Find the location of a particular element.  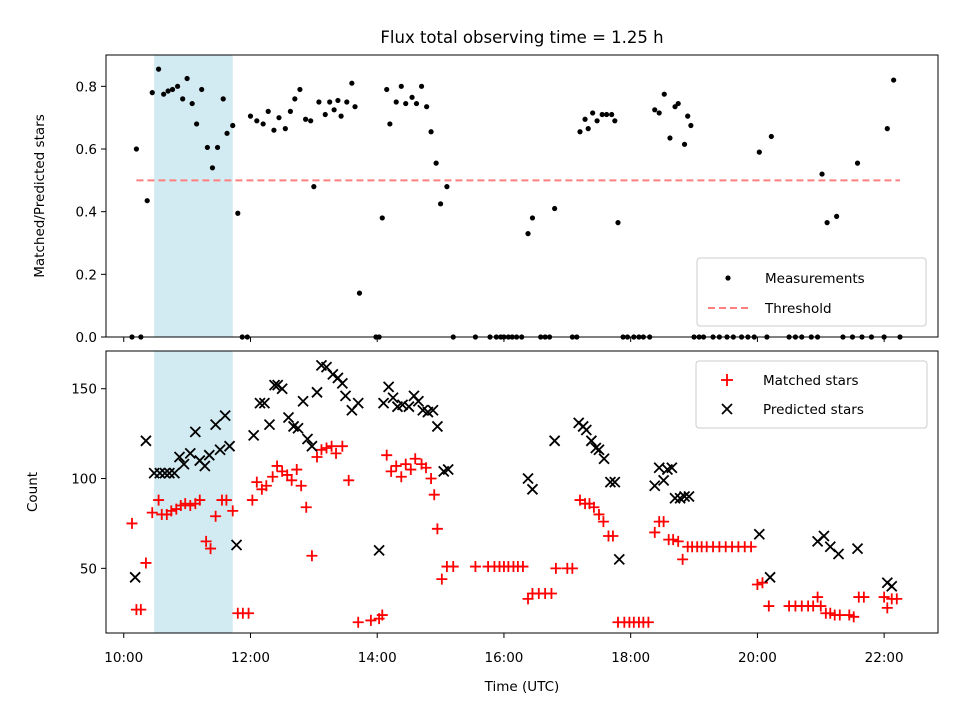

top-y-tick-label: 0.6 is located at coordinates (86, 150).